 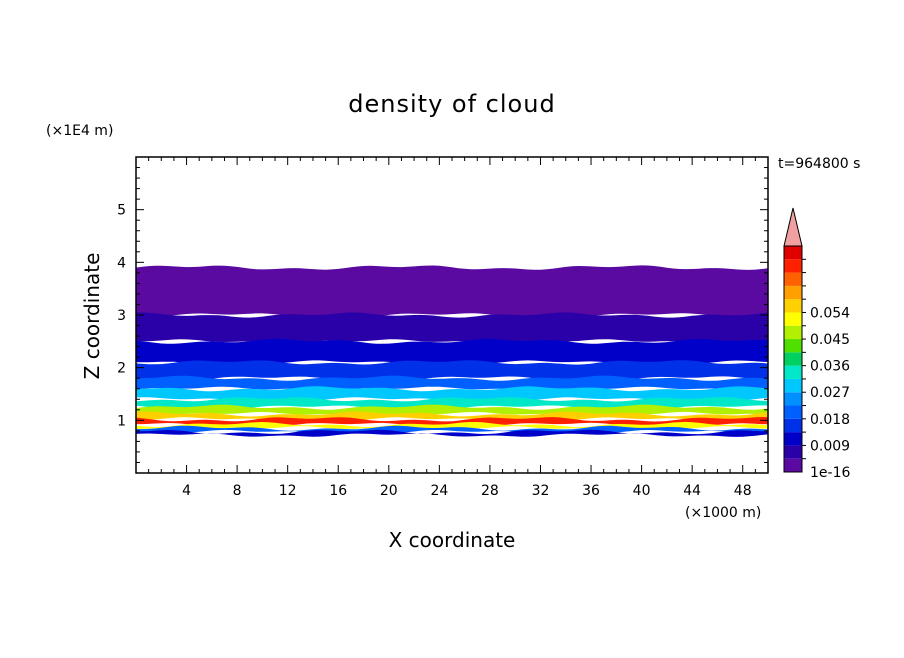 What do you see at coordinates (490, 491) in the screenshot?
I see `x-tick-label: 28` at bounding box center [490, 491].